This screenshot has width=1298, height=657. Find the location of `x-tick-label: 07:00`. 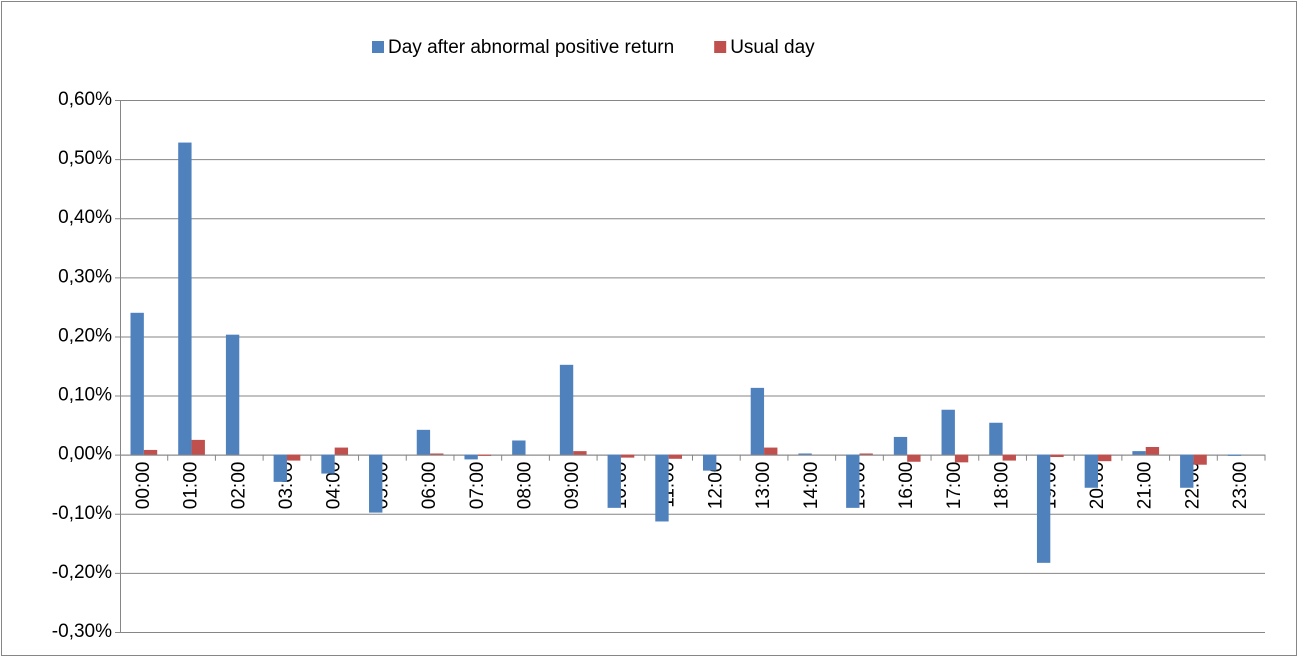

x-tick-label: 07:00 is located at coordinates (477, 486).